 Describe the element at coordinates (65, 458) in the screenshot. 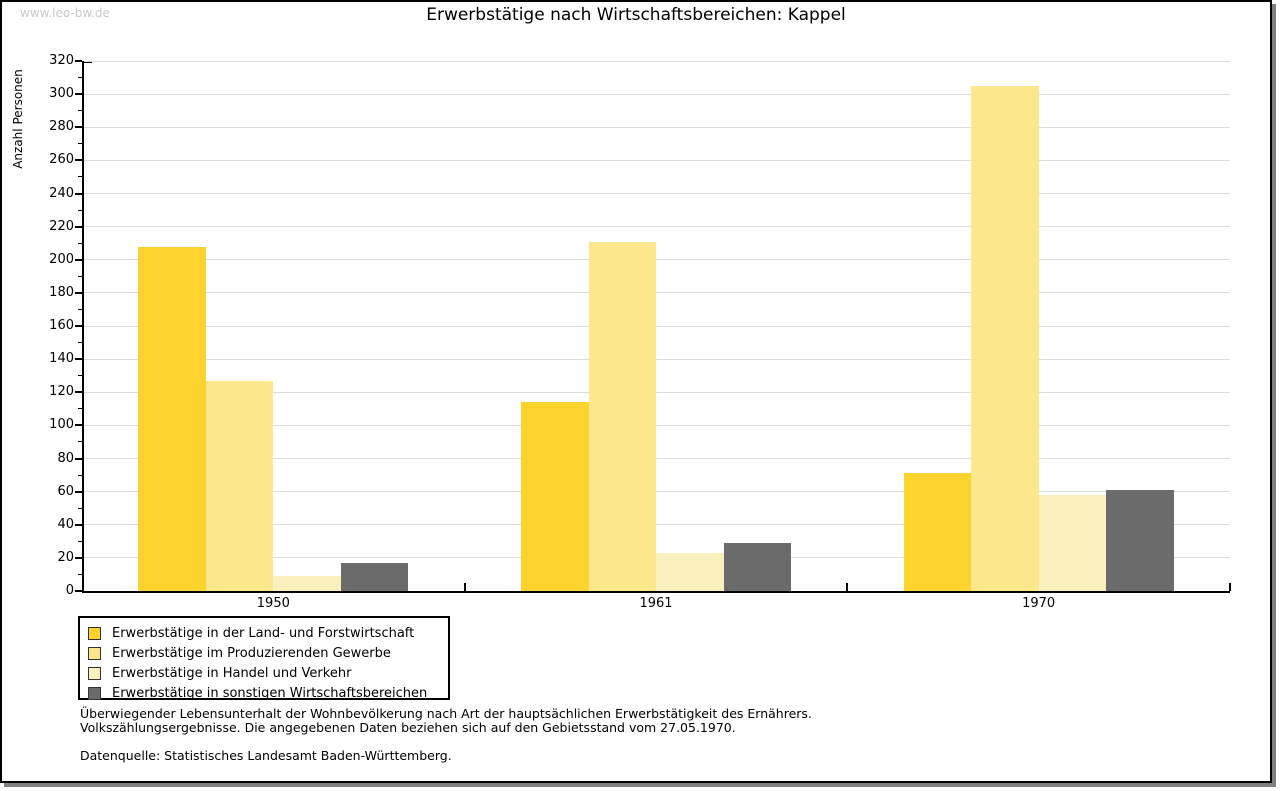

I see `y-tick-label-80: 80` at that location.